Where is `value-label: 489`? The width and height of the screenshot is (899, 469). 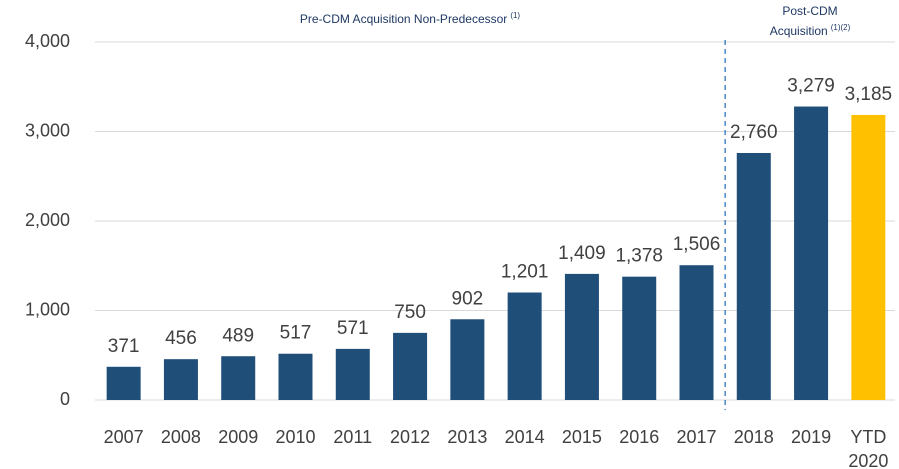 value-label: 489 is located at coordinates (238, 335).